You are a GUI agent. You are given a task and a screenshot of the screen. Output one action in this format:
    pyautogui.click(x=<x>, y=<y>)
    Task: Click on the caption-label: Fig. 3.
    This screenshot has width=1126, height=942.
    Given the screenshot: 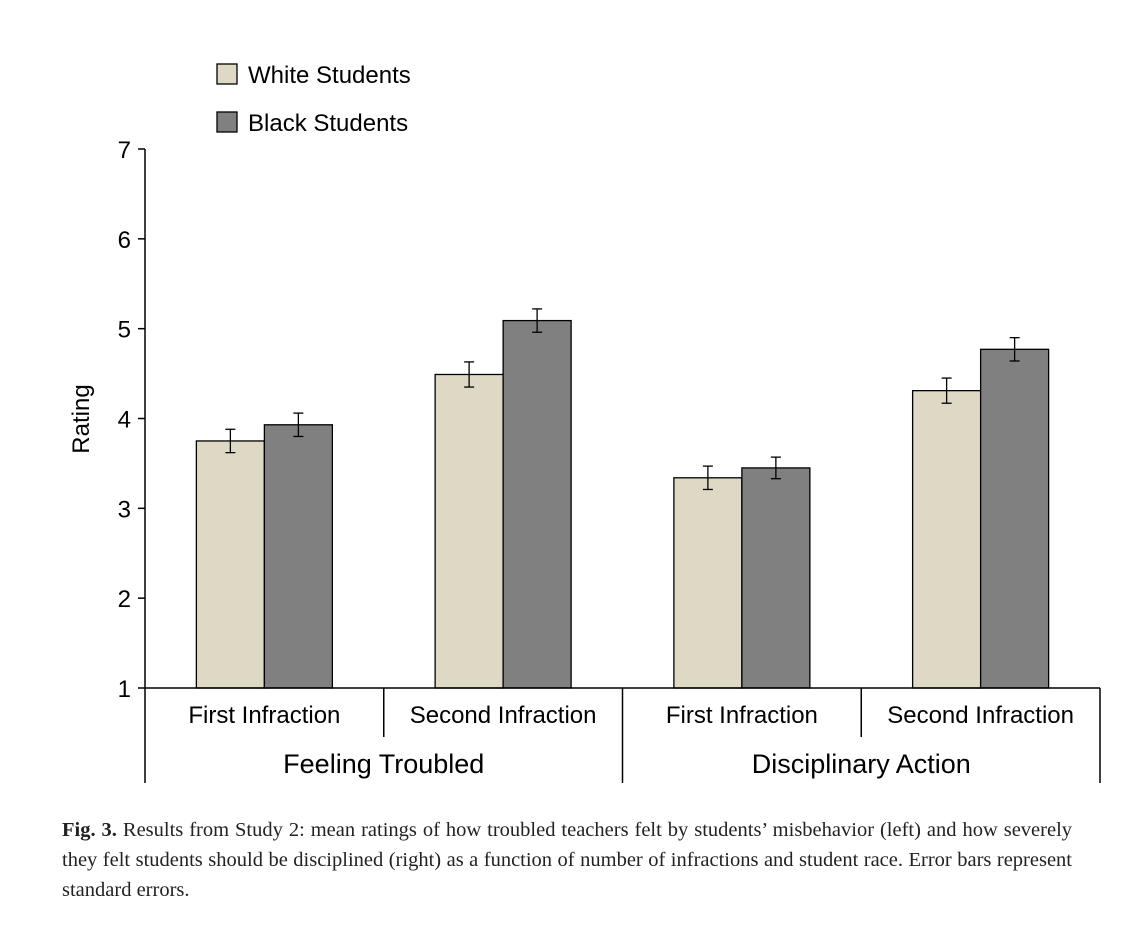 What is the action you would take?
    pyautogui.click(x=89, y=830)
    